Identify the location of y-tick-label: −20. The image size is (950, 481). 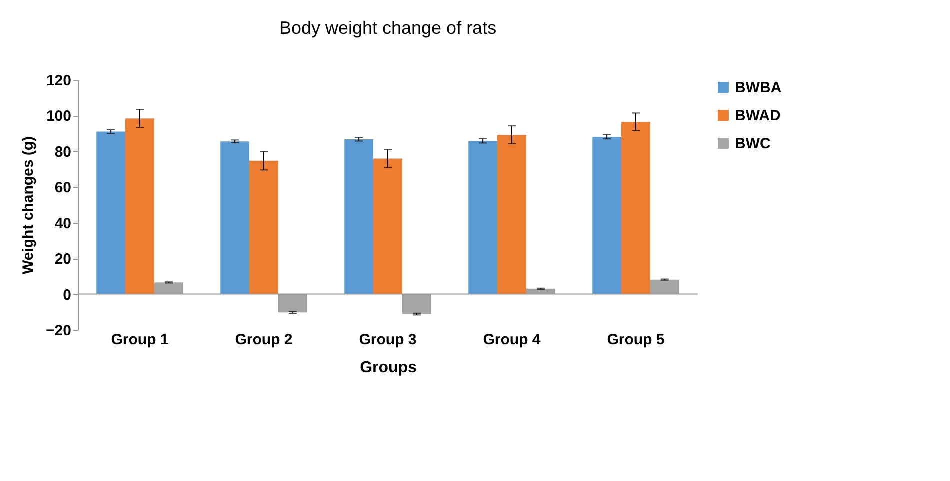
(59, 331).